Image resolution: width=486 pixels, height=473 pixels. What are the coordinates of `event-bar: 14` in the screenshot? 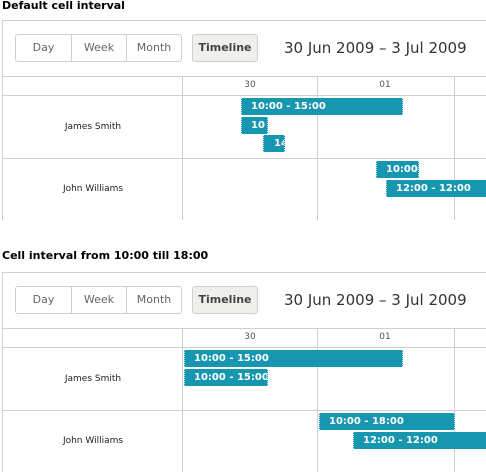 It's located at (274, 143).